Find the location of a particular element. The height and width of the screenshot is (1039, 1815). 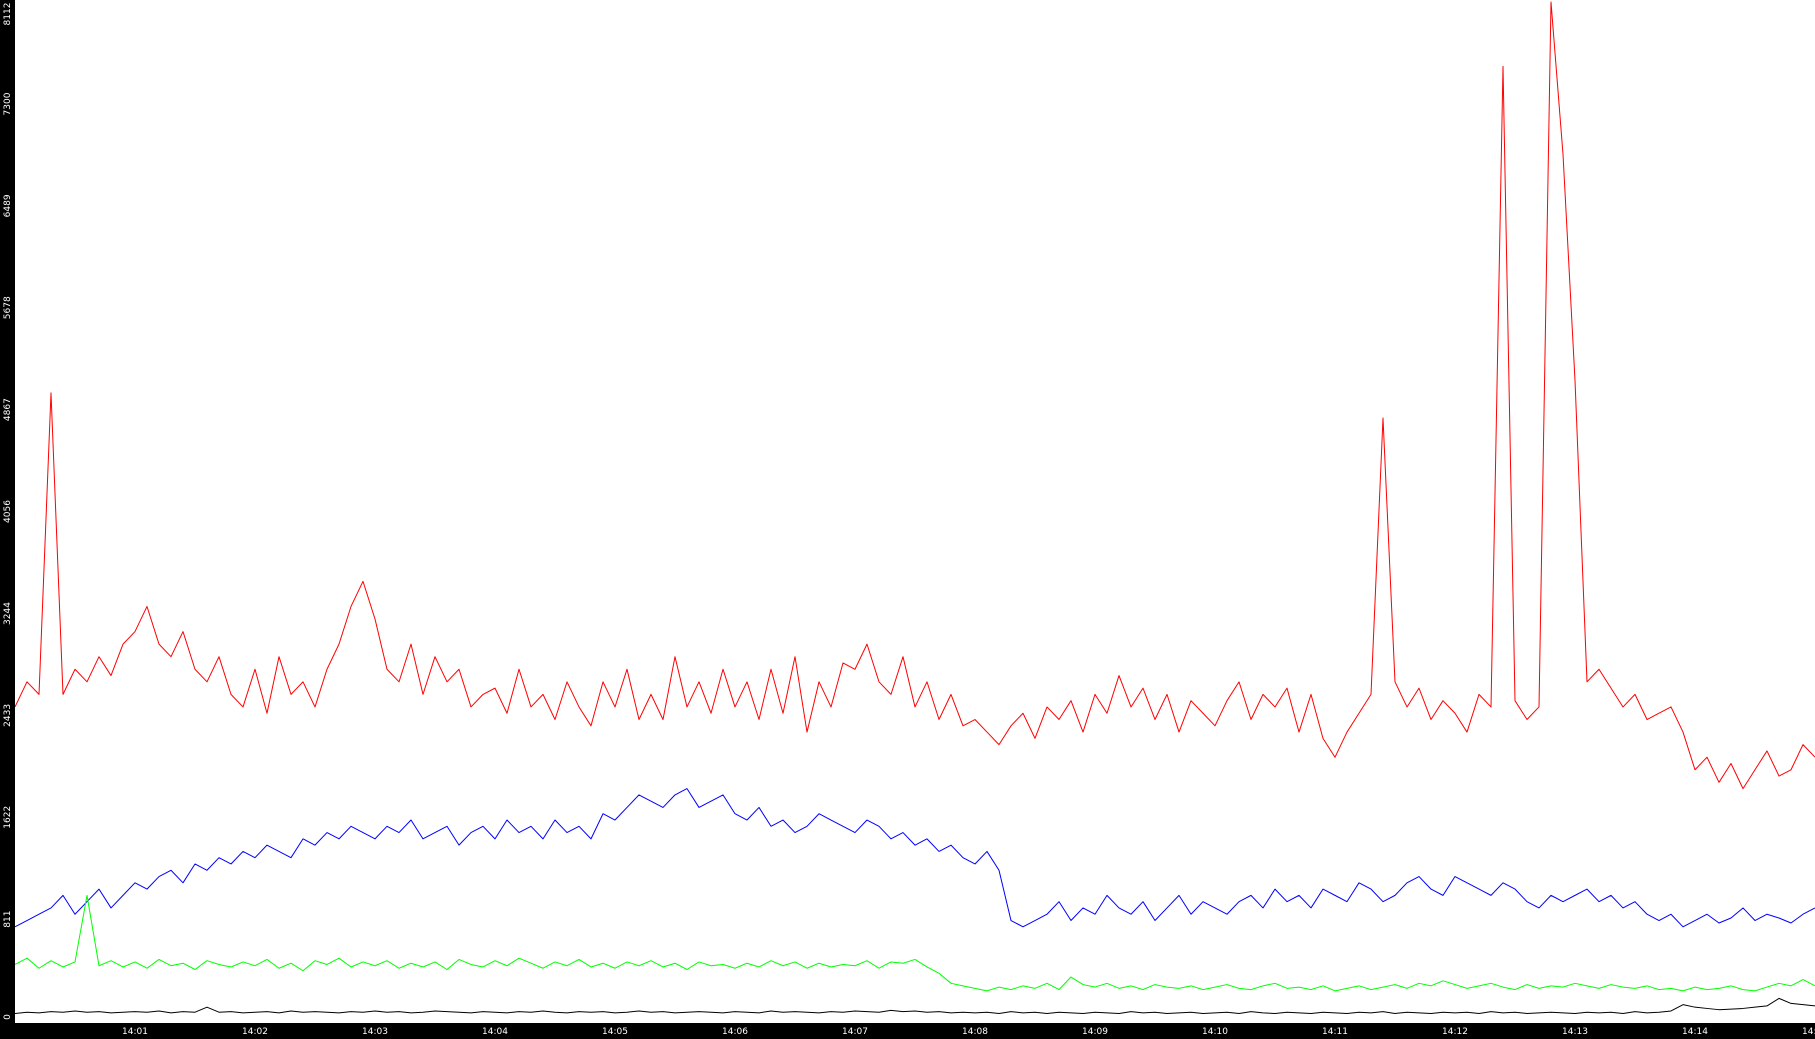

x-tick-label: 14:06 is located at coordinates (735, 1032).